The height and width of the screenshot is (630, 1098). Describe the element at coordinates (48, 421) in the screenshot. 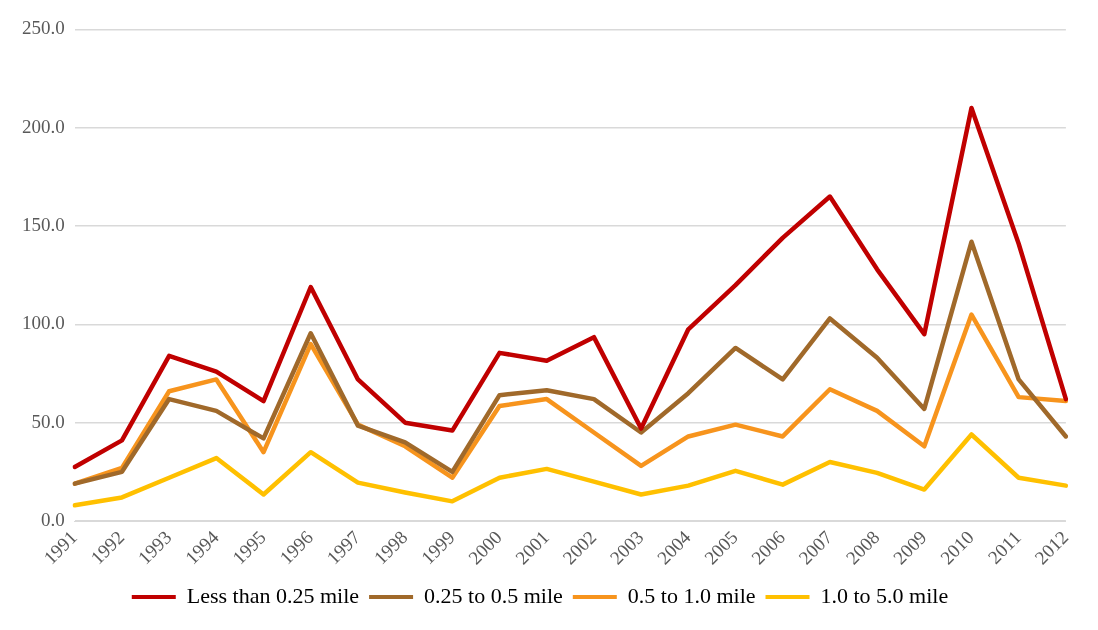

I see `y-tick-label: 50.0` at that location.